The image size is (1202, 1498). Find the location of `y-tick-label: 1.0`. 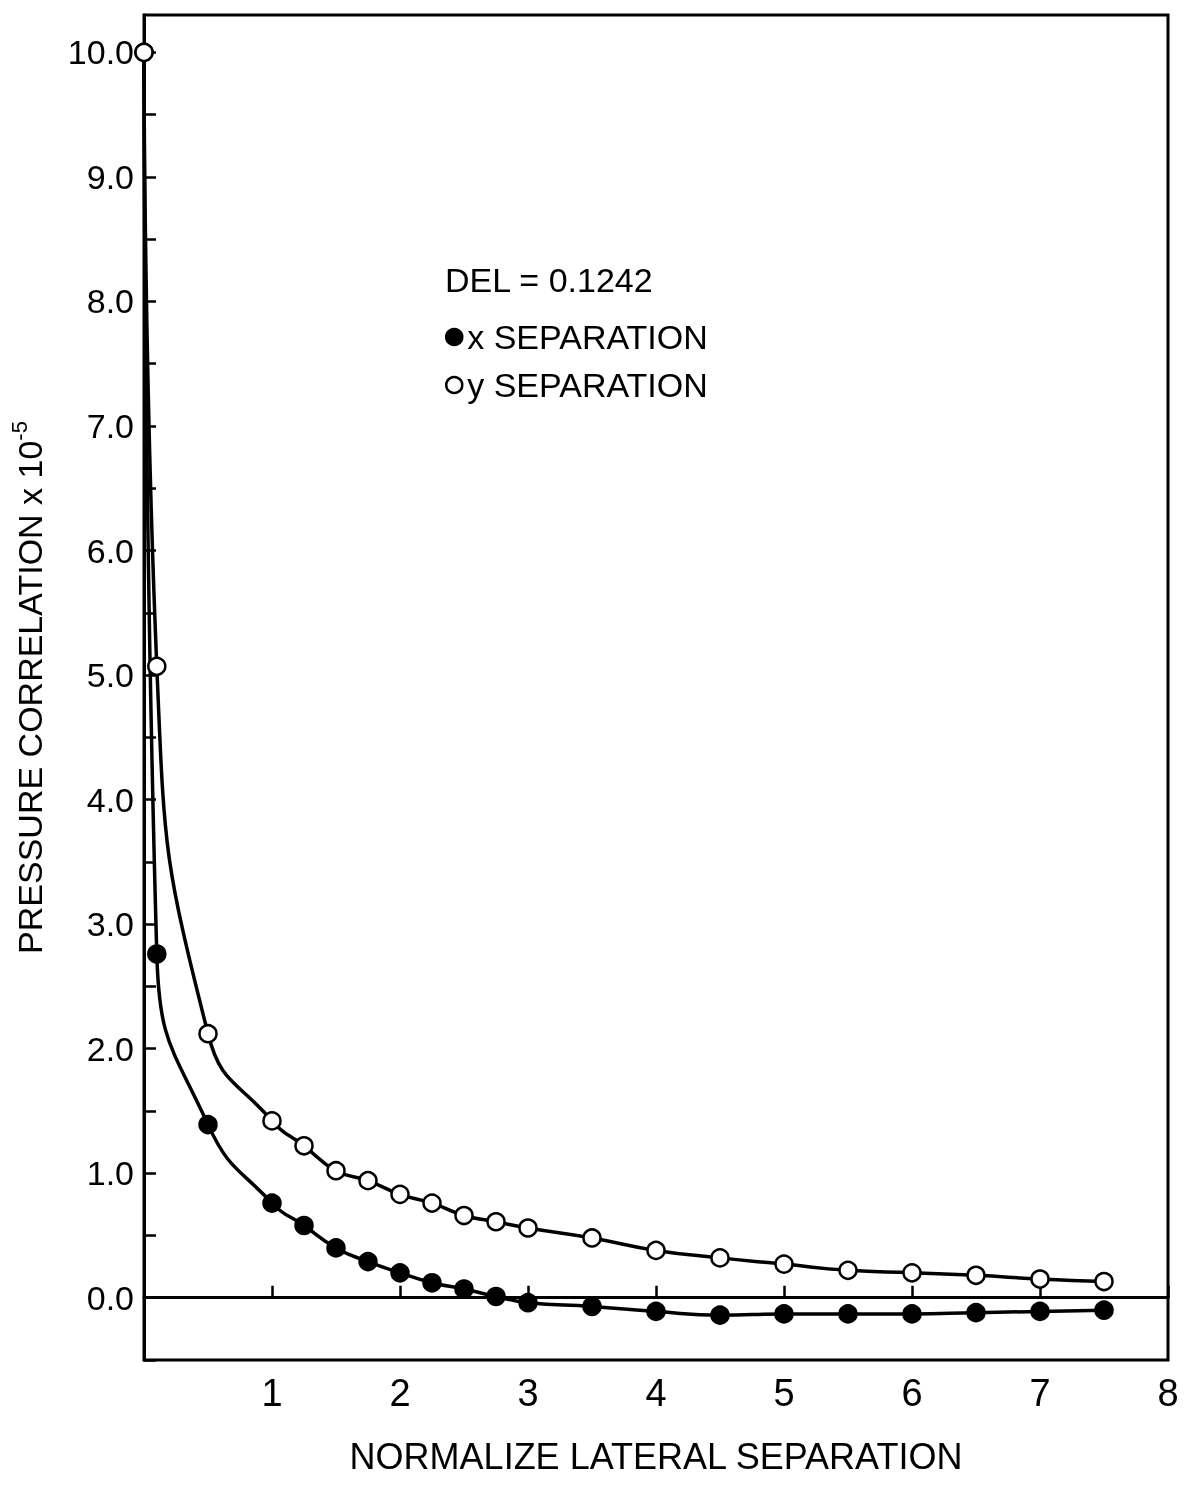

y-tick-label: 1.0 is located at coordinates (110, 1173).